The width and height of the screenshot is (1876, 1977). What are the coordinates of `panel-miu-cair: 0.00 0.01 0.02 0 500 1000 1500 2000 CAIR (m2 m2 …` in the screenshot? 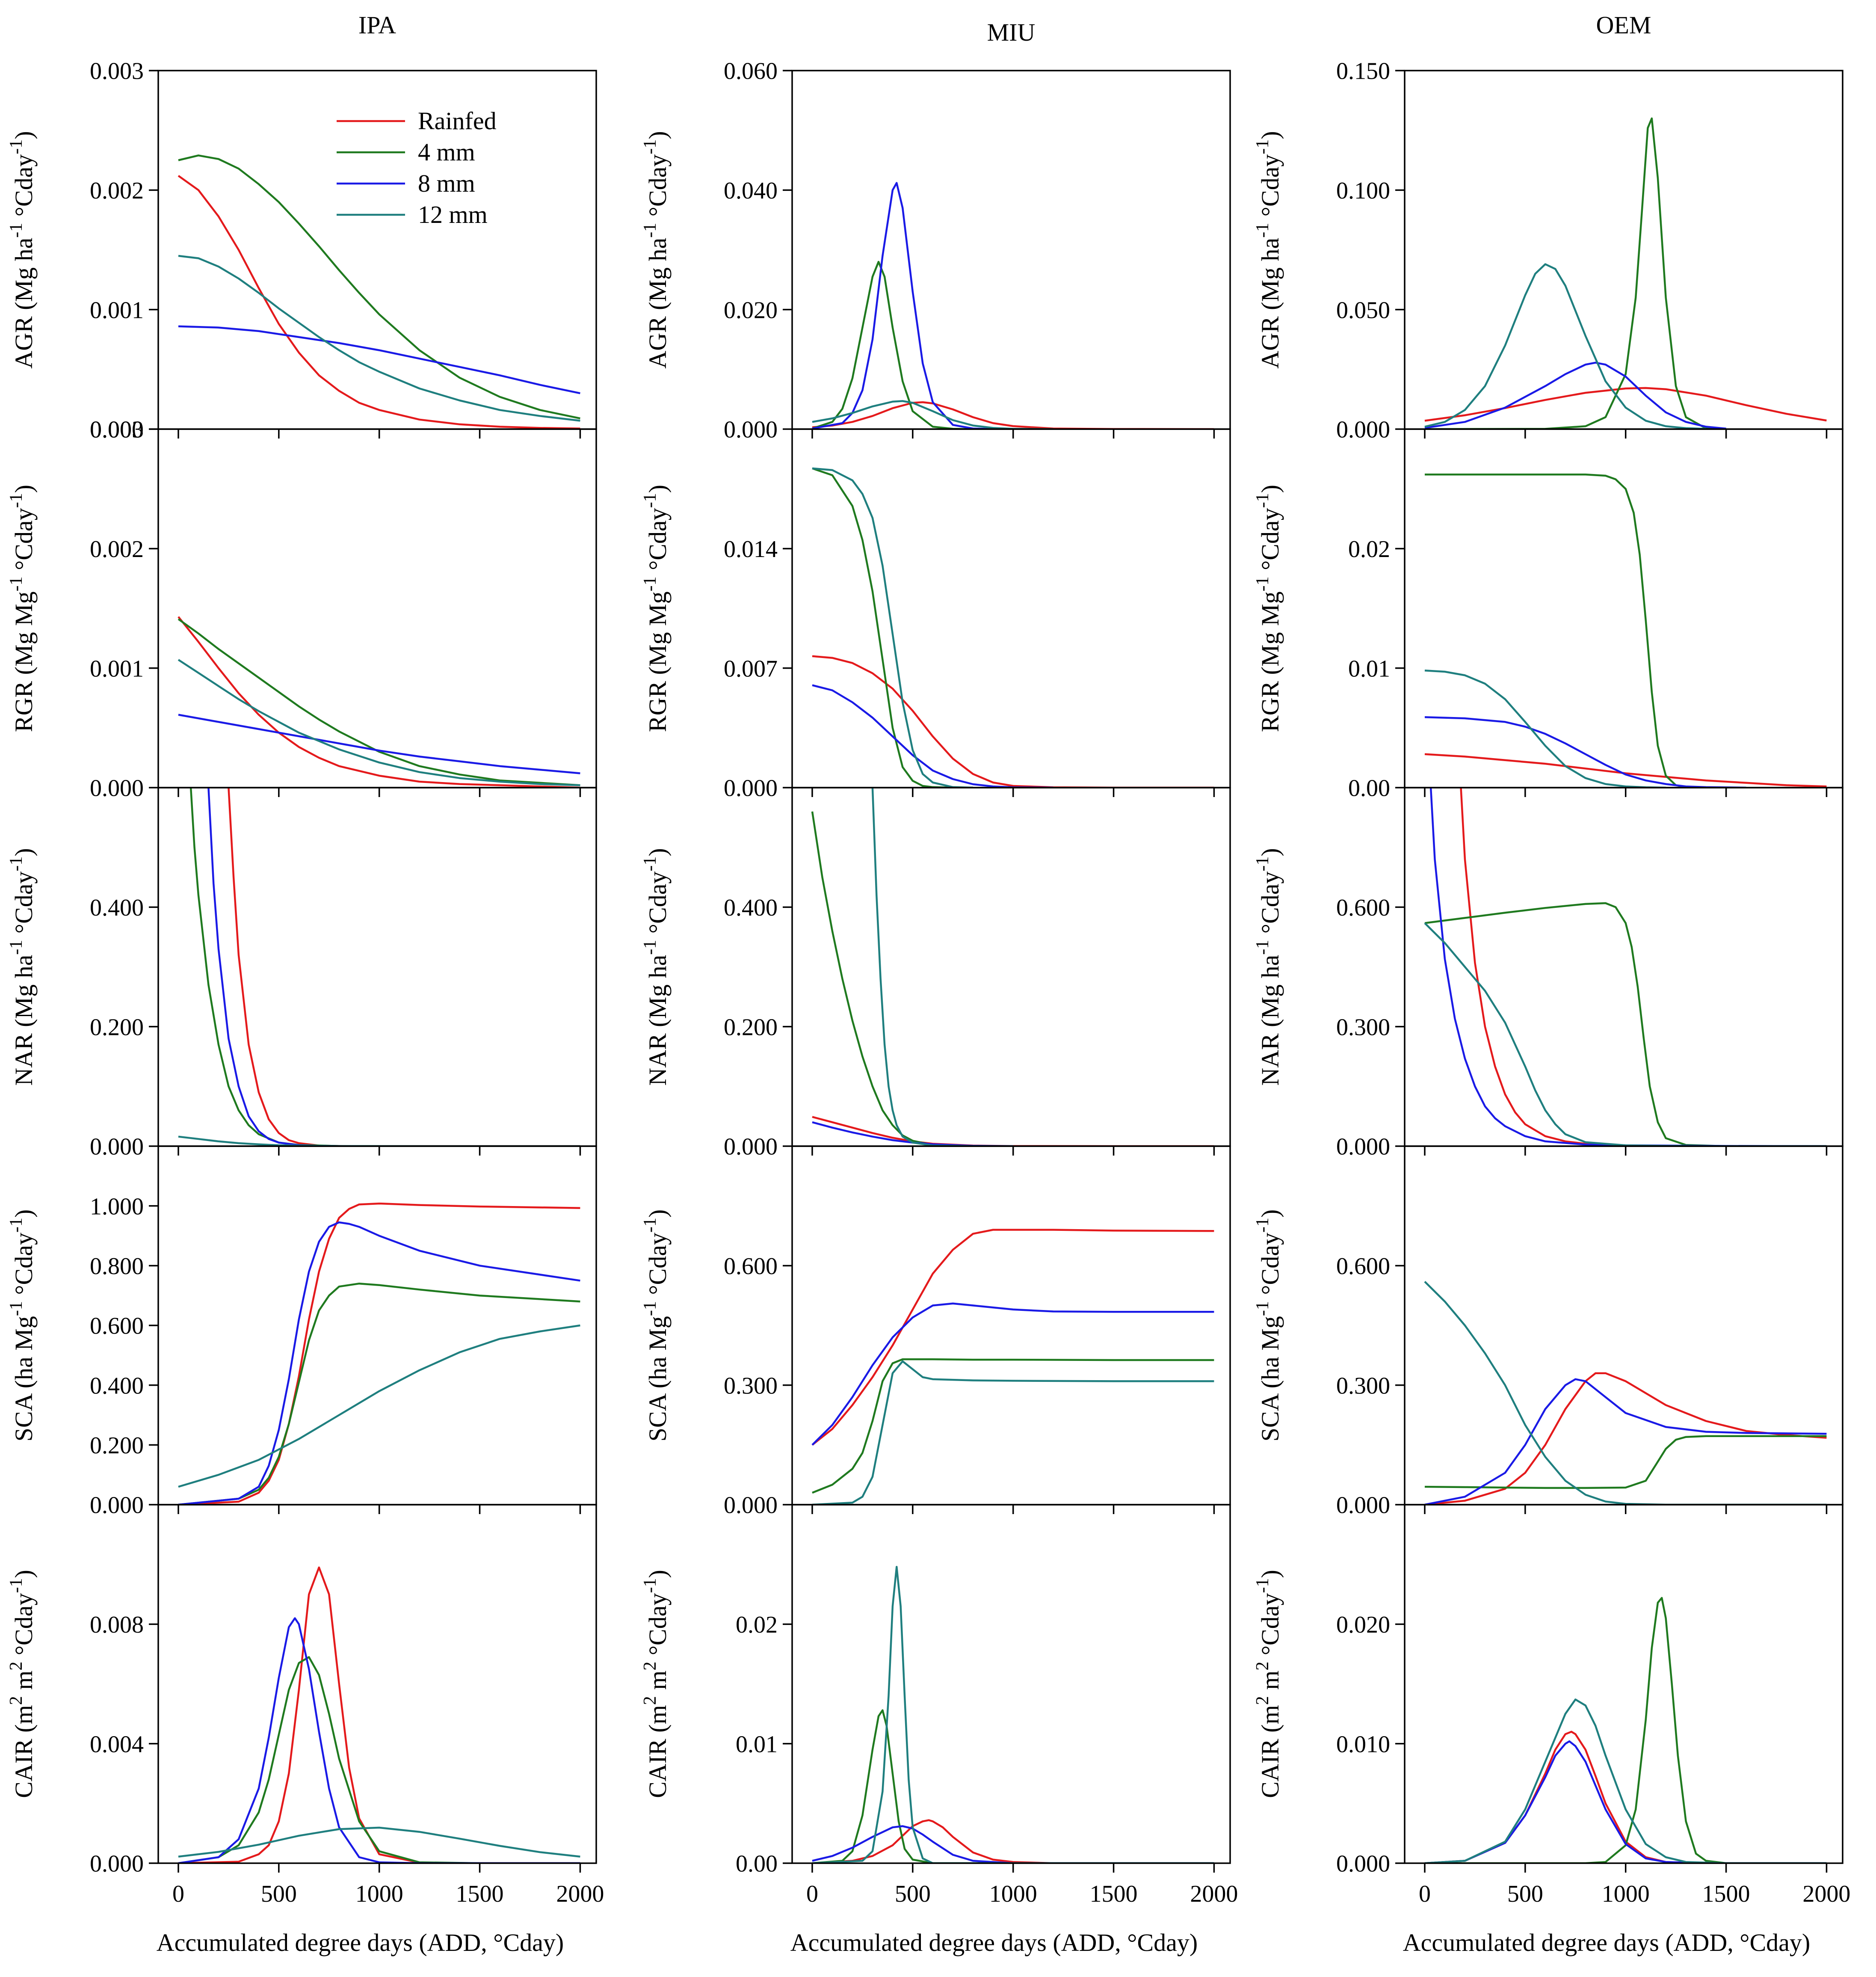 It's located at (939, 1730).